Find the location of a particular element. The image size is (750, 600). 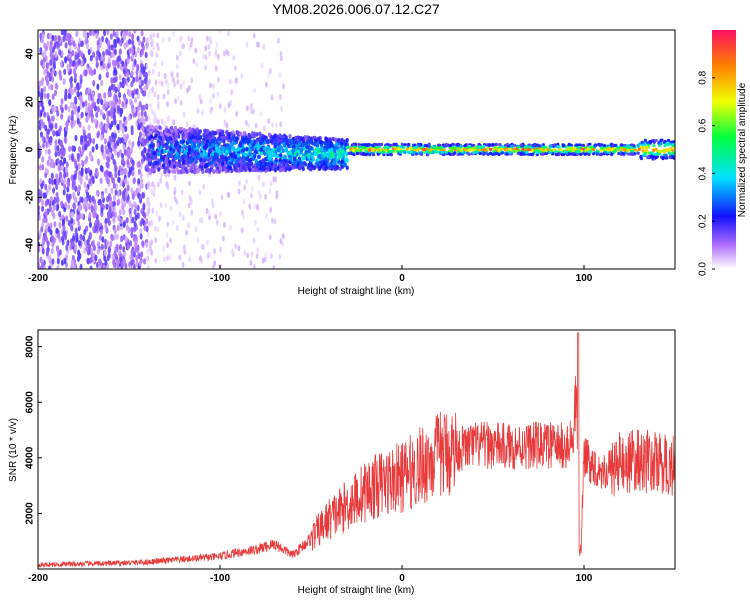

spectrogram-x-tick-label: 0 is located at coordinates (402, 278).